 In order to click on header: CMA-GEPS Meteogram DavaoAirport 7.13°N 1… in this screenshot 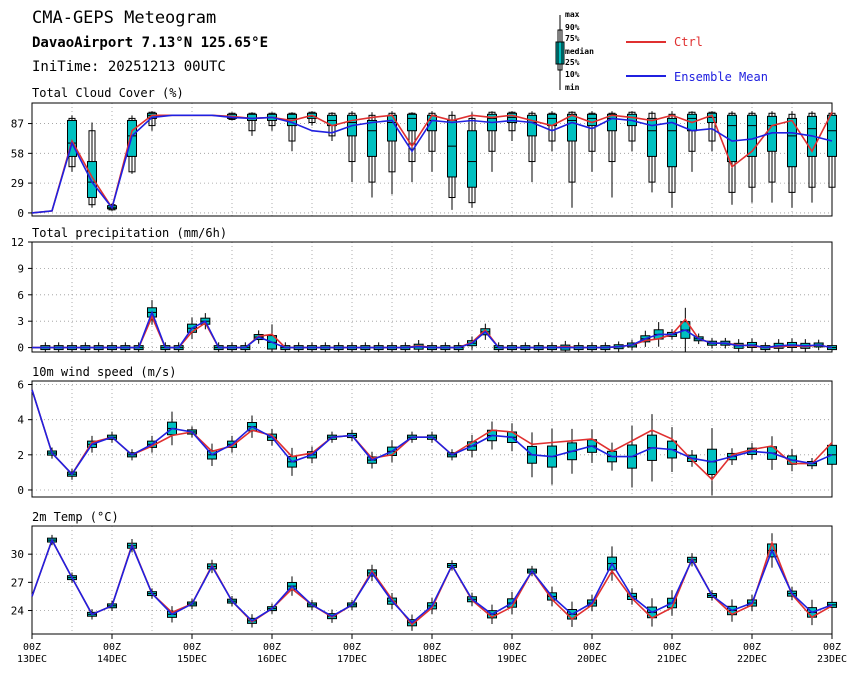, I will do `click(150, 41)`.